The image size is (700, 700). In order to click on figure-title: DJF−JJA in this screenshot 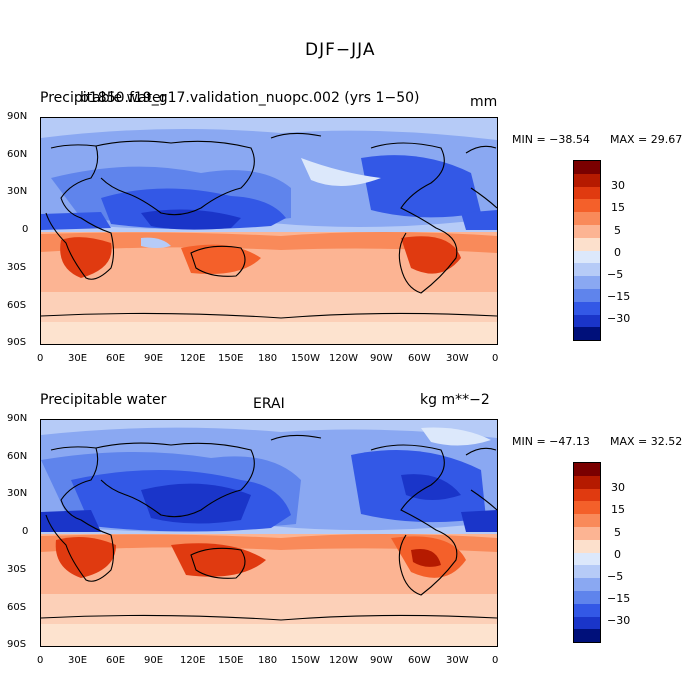, I will do `click(340, 50)`.